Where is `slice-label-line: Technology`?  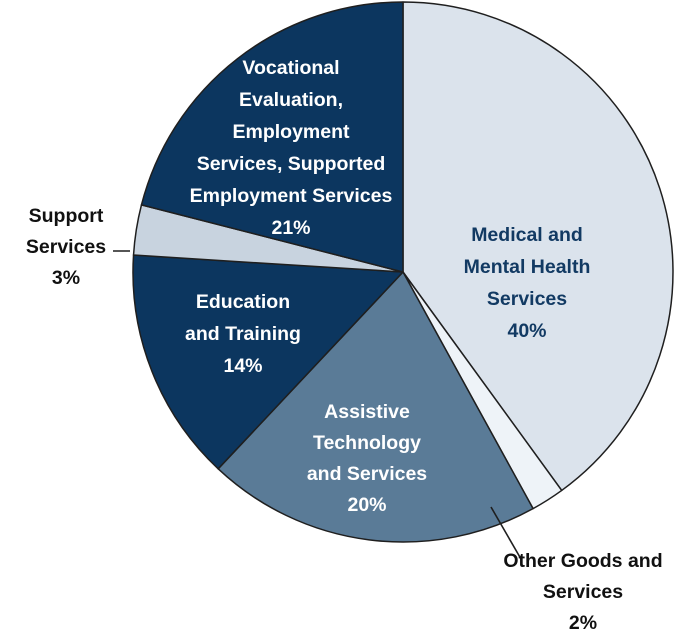
slice-label-line: Technology is located at coordinates (367, 443).